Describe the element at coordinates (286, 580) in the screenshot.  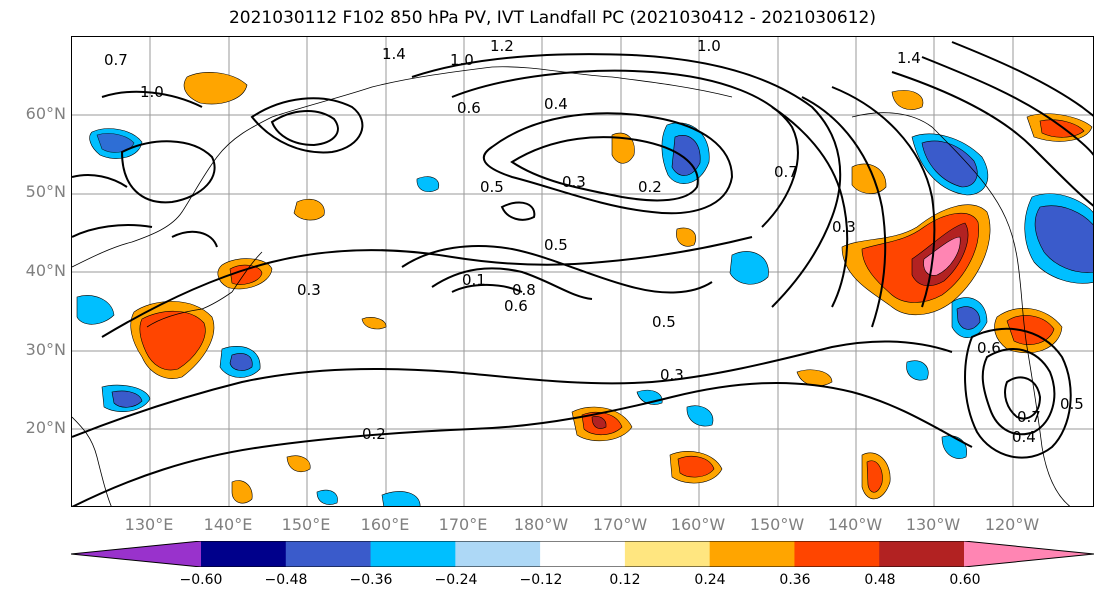
I see `colorbar-tick-label: −0.48` at that location.